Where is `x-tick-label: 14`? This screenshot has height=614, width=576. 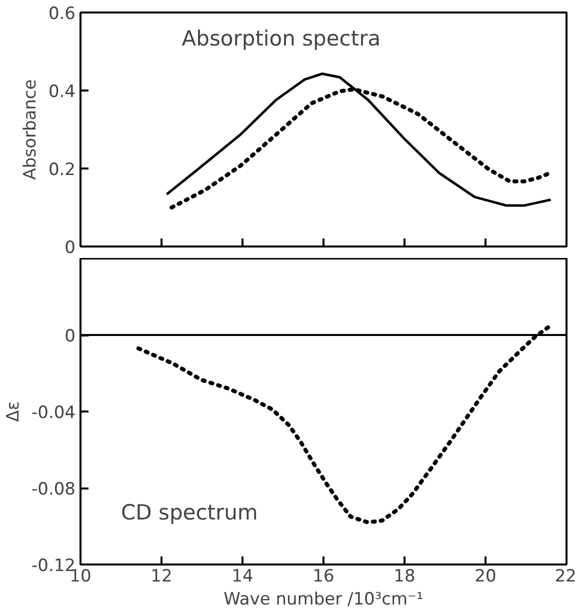 x-tick-label: 14 is located at coordinates (243, 576).